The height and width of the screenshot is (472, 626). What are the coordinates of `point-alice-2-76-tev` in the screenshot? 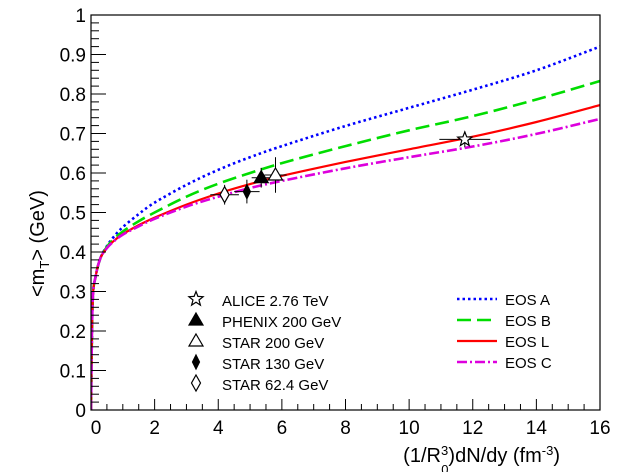 It's located at (465, 139).